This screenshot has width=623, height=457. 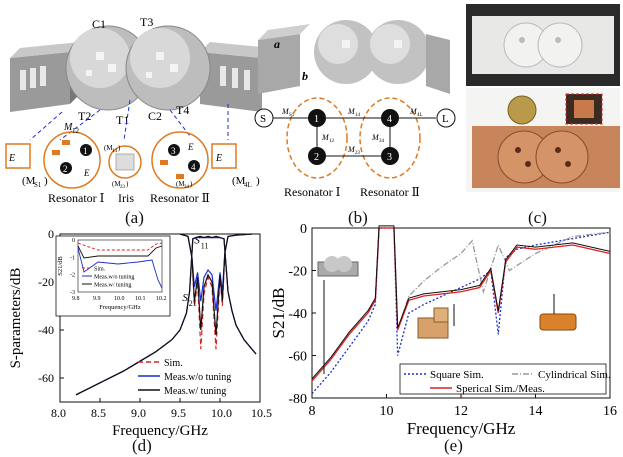 I want to click on svg-text: 3, so click(x=389, y=157).